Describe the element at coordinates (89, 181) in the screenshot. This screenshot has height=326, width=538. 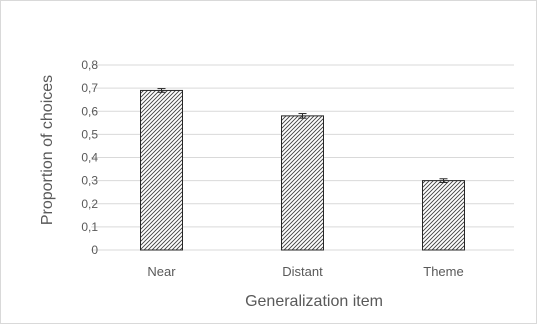
I see `y-tick-label: 0,3` at that location.